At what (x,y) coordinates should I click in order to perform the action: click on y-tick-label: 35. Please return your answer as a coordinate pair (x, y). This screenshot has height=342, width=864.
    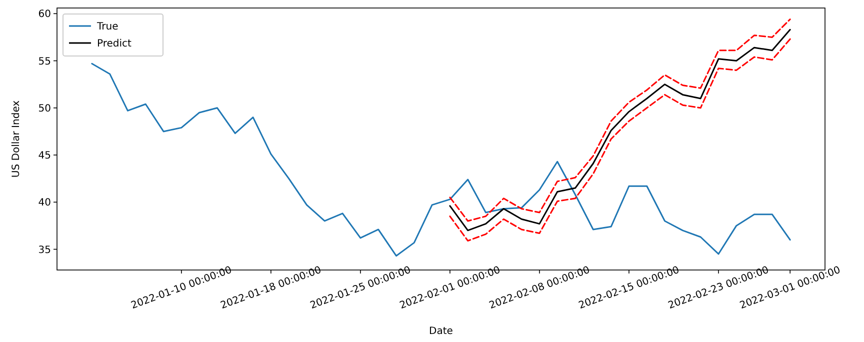
    Looking at the image, I should click on (44, 250).